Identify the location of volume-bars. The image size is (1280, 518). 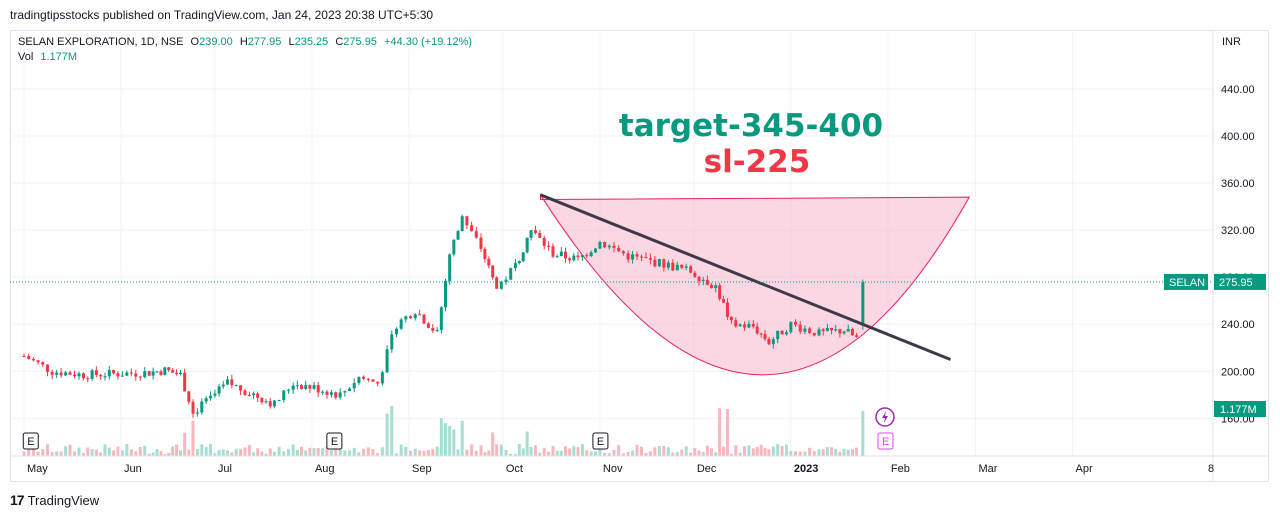
(443, 430).